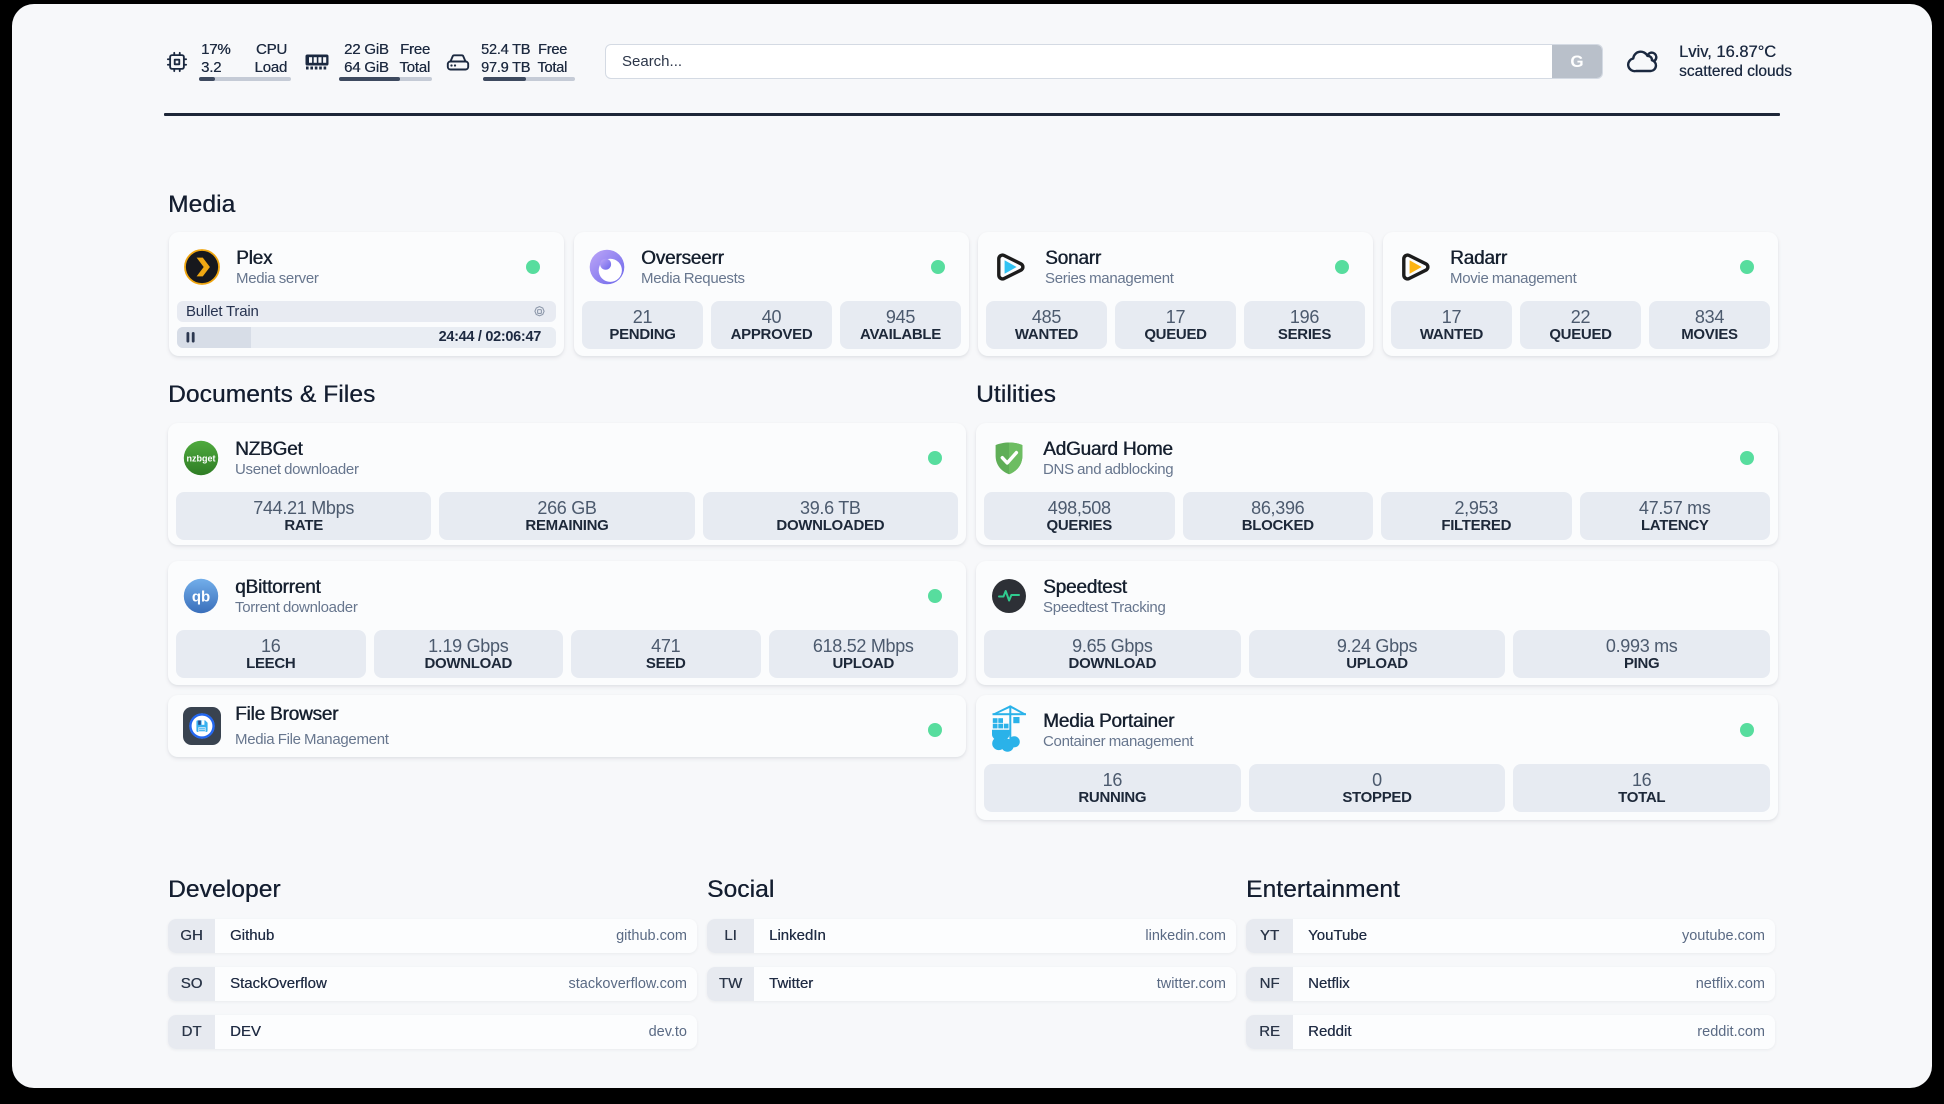  Describe the element at coordinates (201, 597) in the screenshot. I see `svg-text: qb` at that location.